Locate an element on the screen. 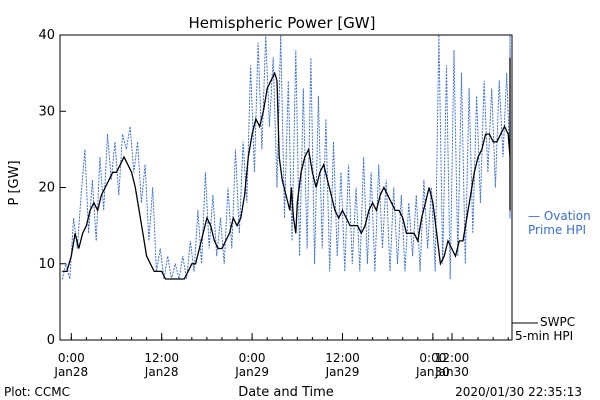  y-tick-label: 20 is located at coordinates (46, 188).